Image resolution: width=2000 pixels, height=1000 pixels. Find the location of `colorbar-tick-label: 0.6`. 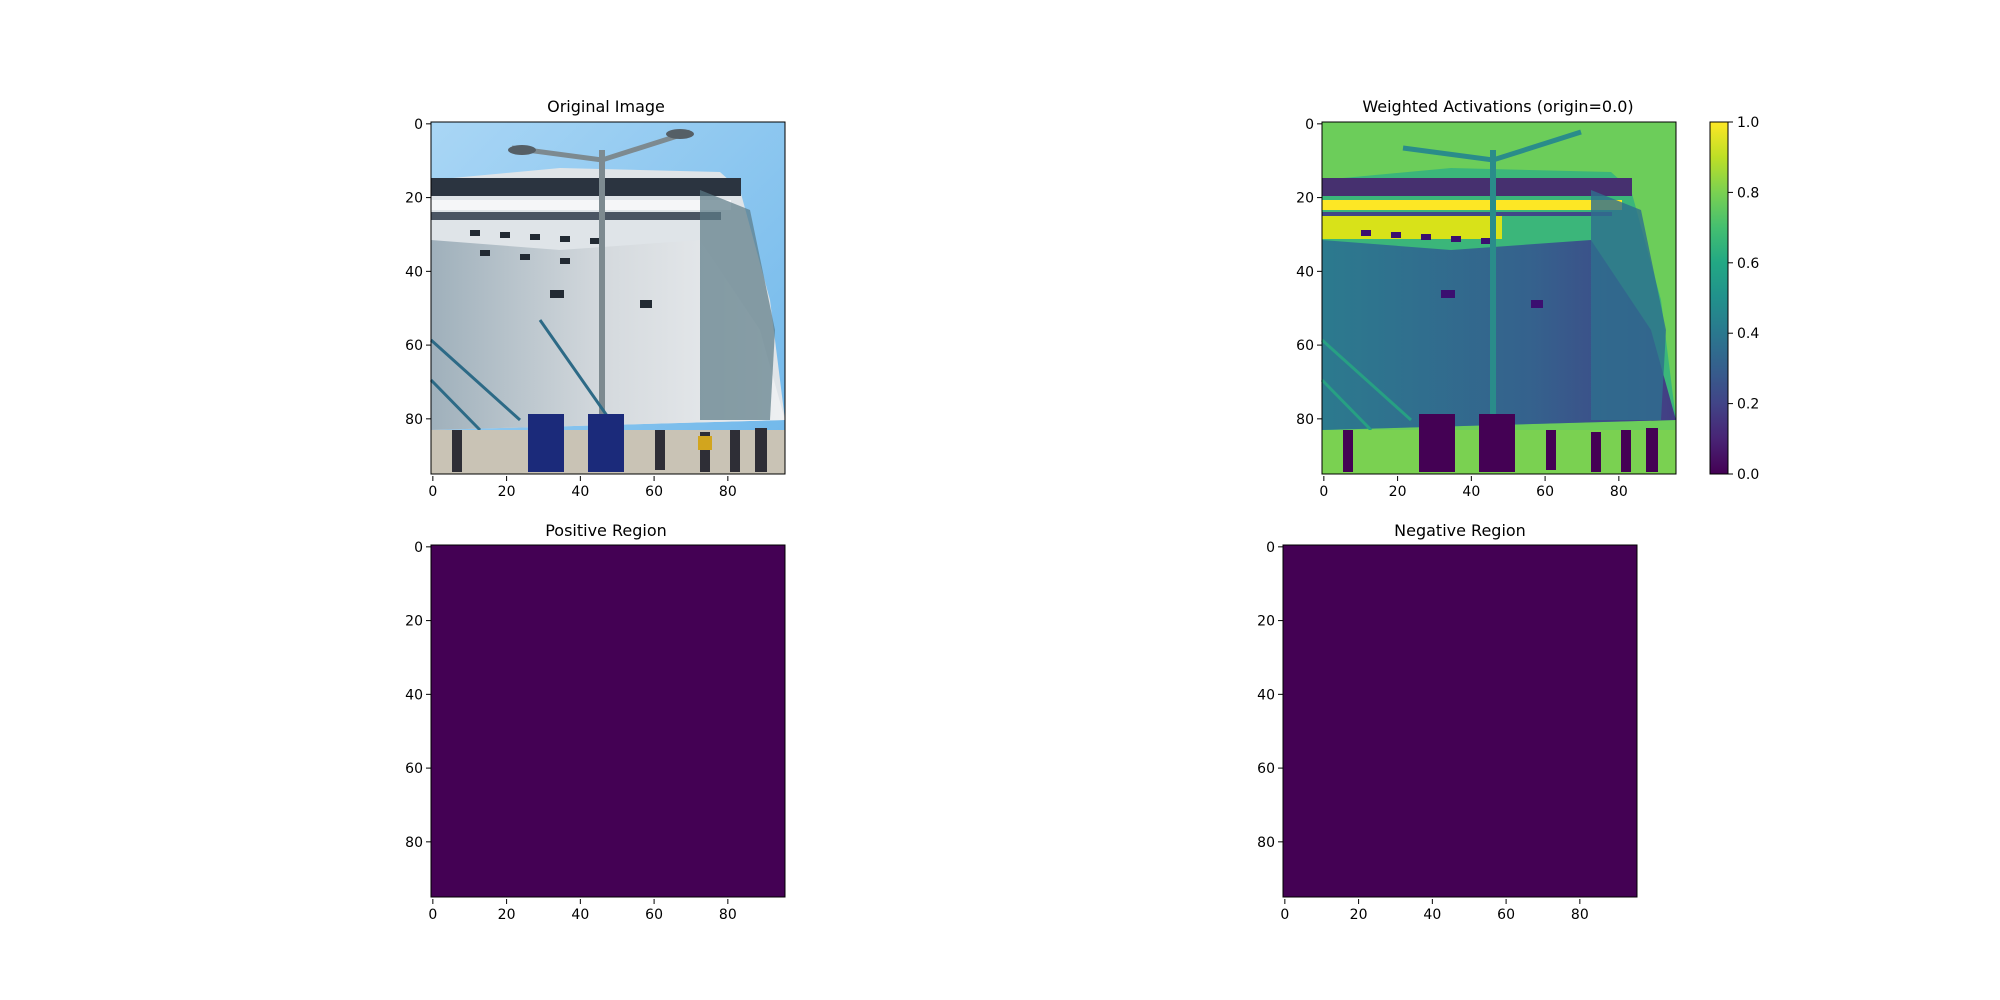

colorbar-tick-label: 0.6 is located at coordinates (1748, 264).